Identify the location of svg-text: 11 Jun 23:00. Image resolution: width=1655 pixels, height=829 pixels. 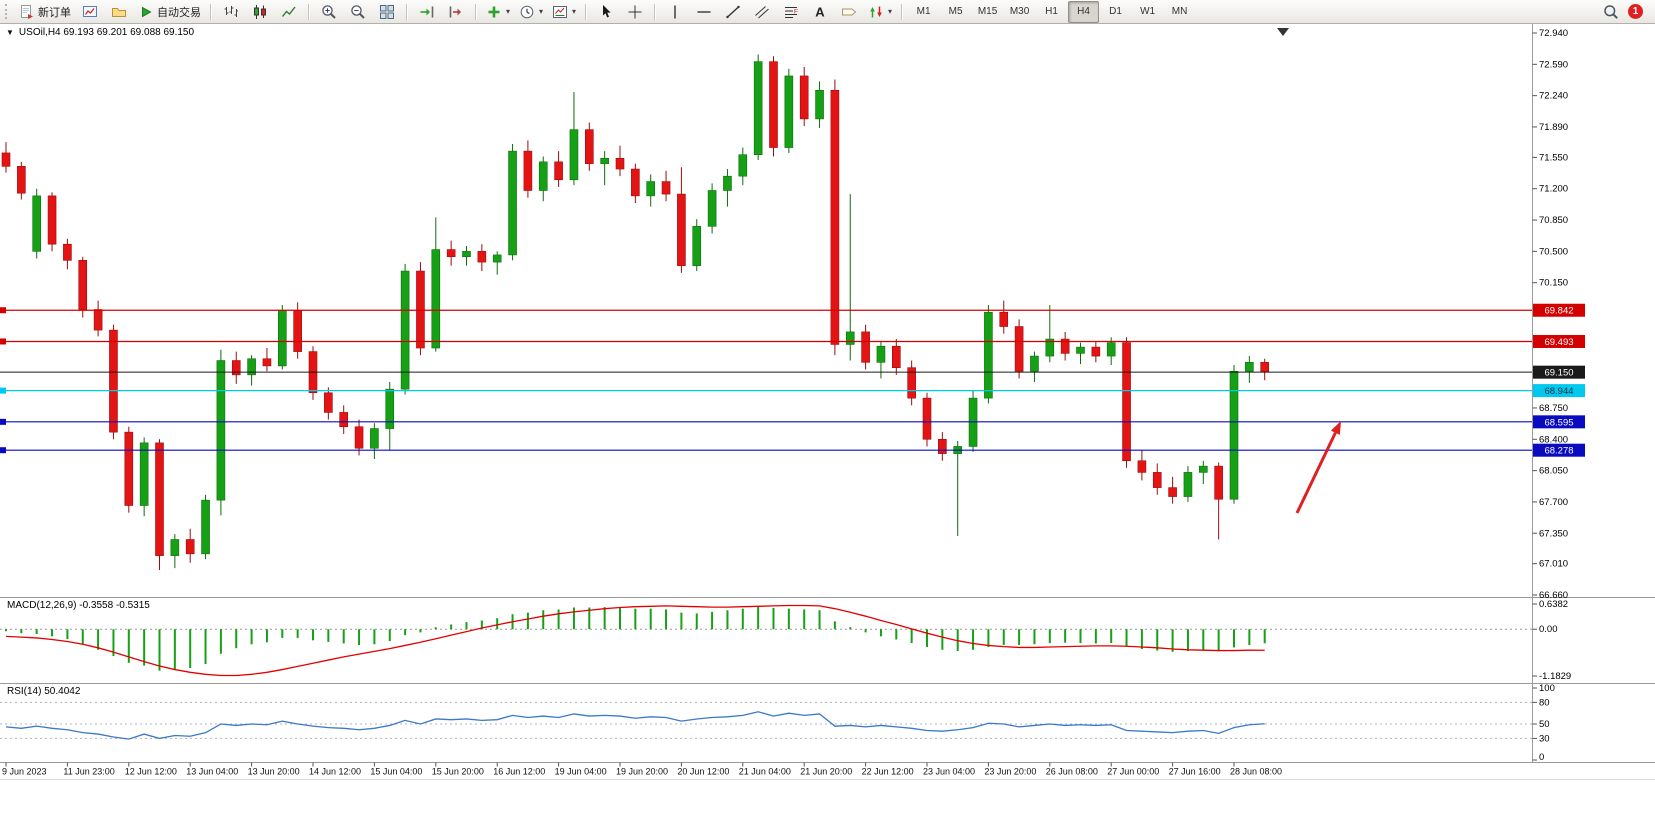
(88, 772).